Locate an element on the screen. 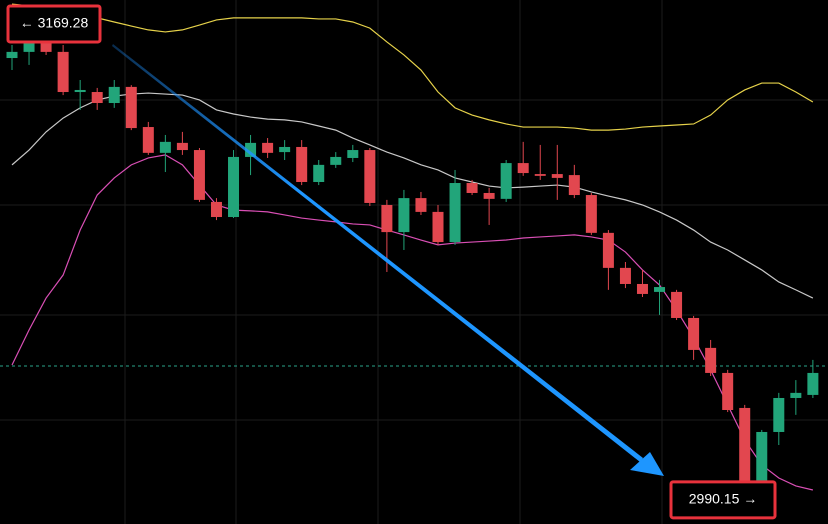 The image size is (828, 524). price-label-text: ← 3169.28 is located at coordinates (54, 23).